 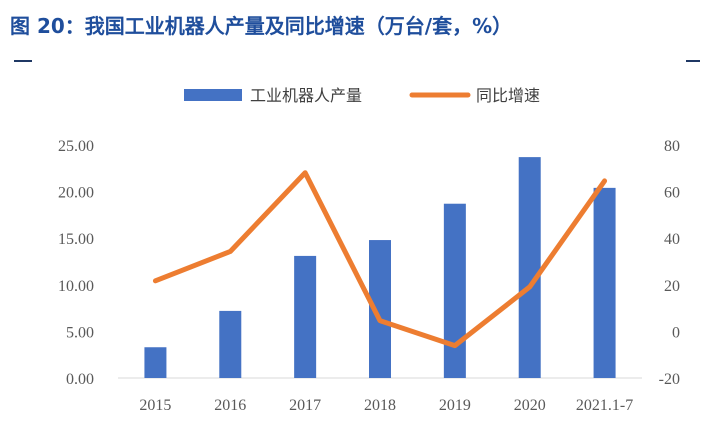 What do you see at coordinates (669, 263) in the screenshot?
I see `right-axis: -20 0 20 40 60 80` at bounding box center [669, 263].